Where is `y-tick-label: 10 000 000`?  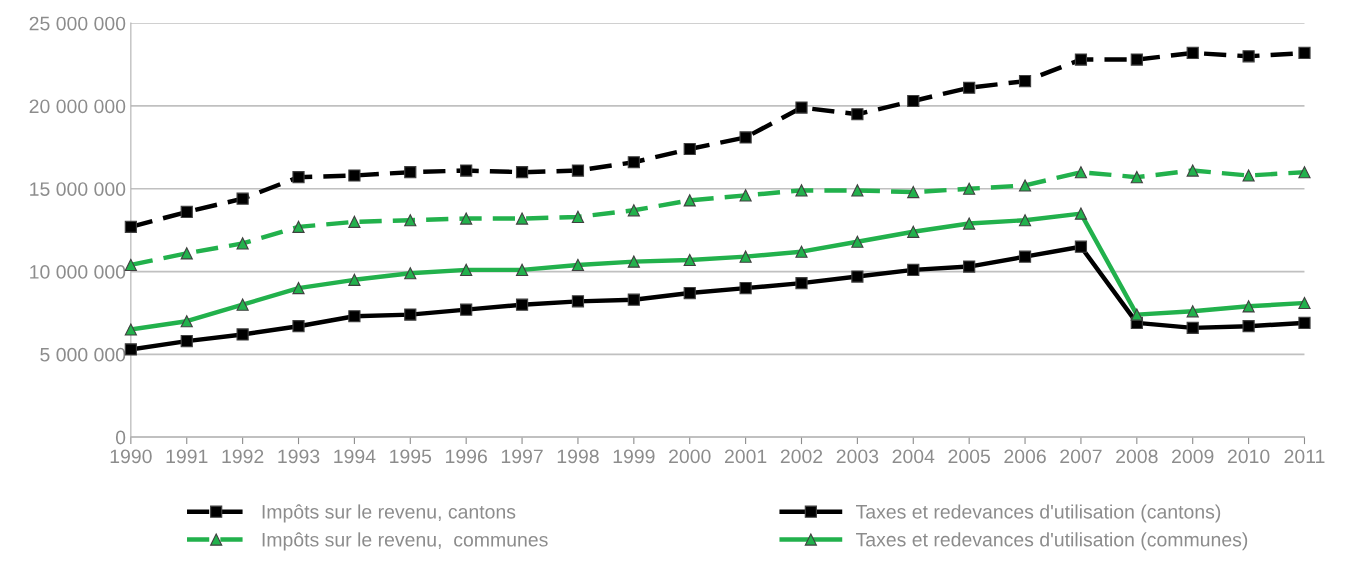 y-tick-label: 10 000 000 is located at coordinates (78, 272).